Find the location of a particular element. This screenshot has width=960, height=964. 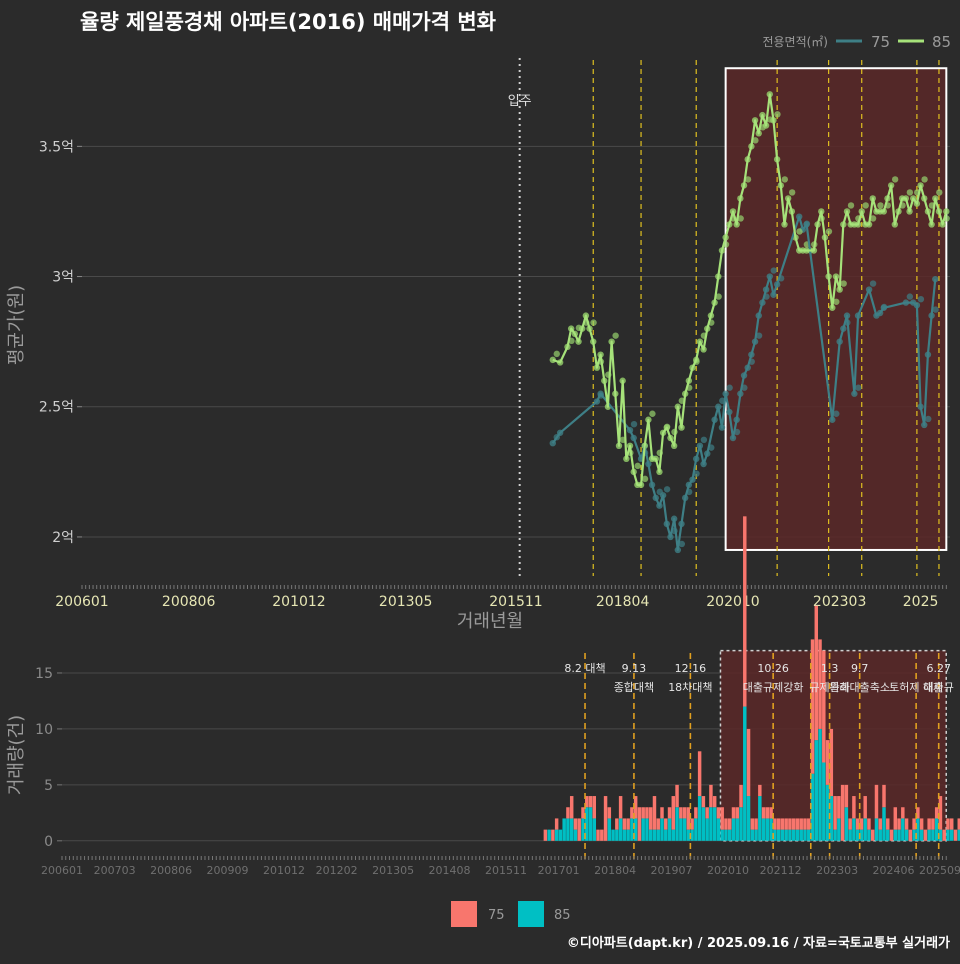

volume-x-tick-label-11: 201907 is located at coordinates (672, 870).